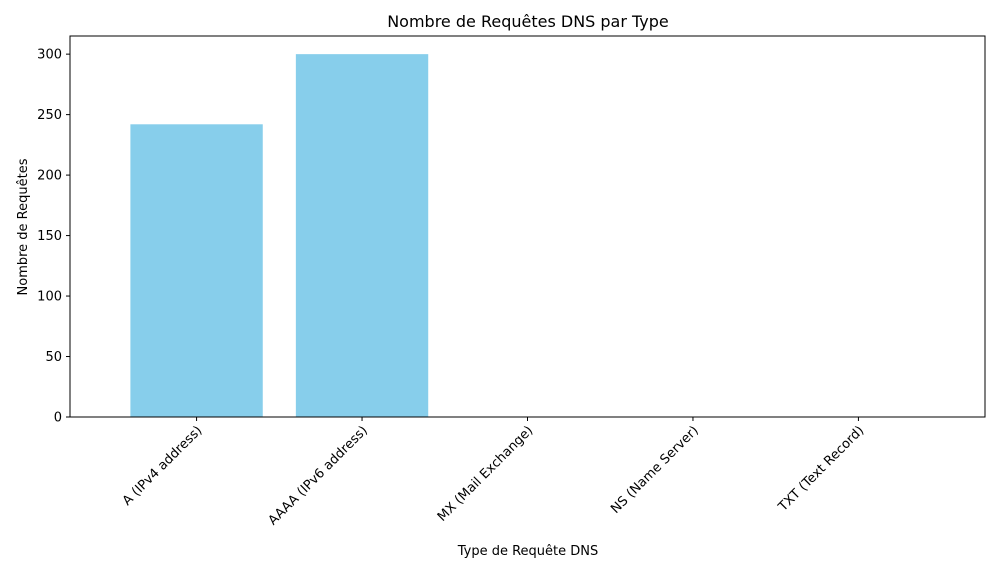 Image resolution: width=1000 pixels, height=563 pixels. What do you see at coordinates (821, 469) in the screenshot?
I see `x-tick-label-4: TXT (Text Record)` at bounding box center [821, 469].